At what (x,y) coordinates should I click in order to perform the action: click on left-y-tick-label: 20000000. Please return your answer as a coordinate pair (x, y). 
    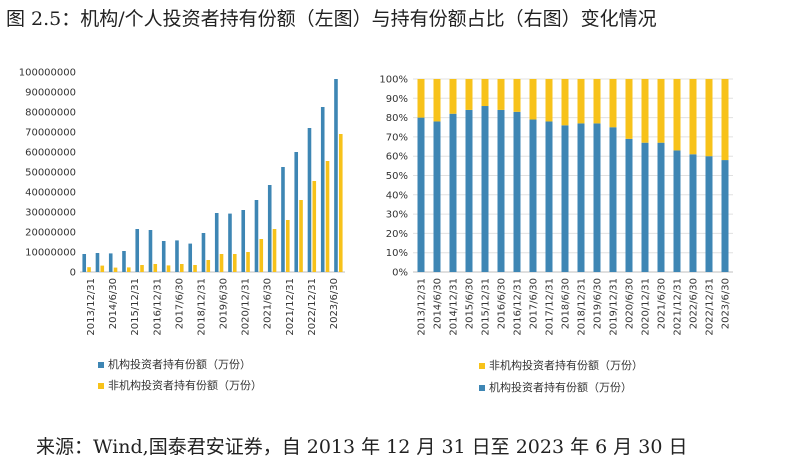
    Looking at the image, I should click on (50, 233).